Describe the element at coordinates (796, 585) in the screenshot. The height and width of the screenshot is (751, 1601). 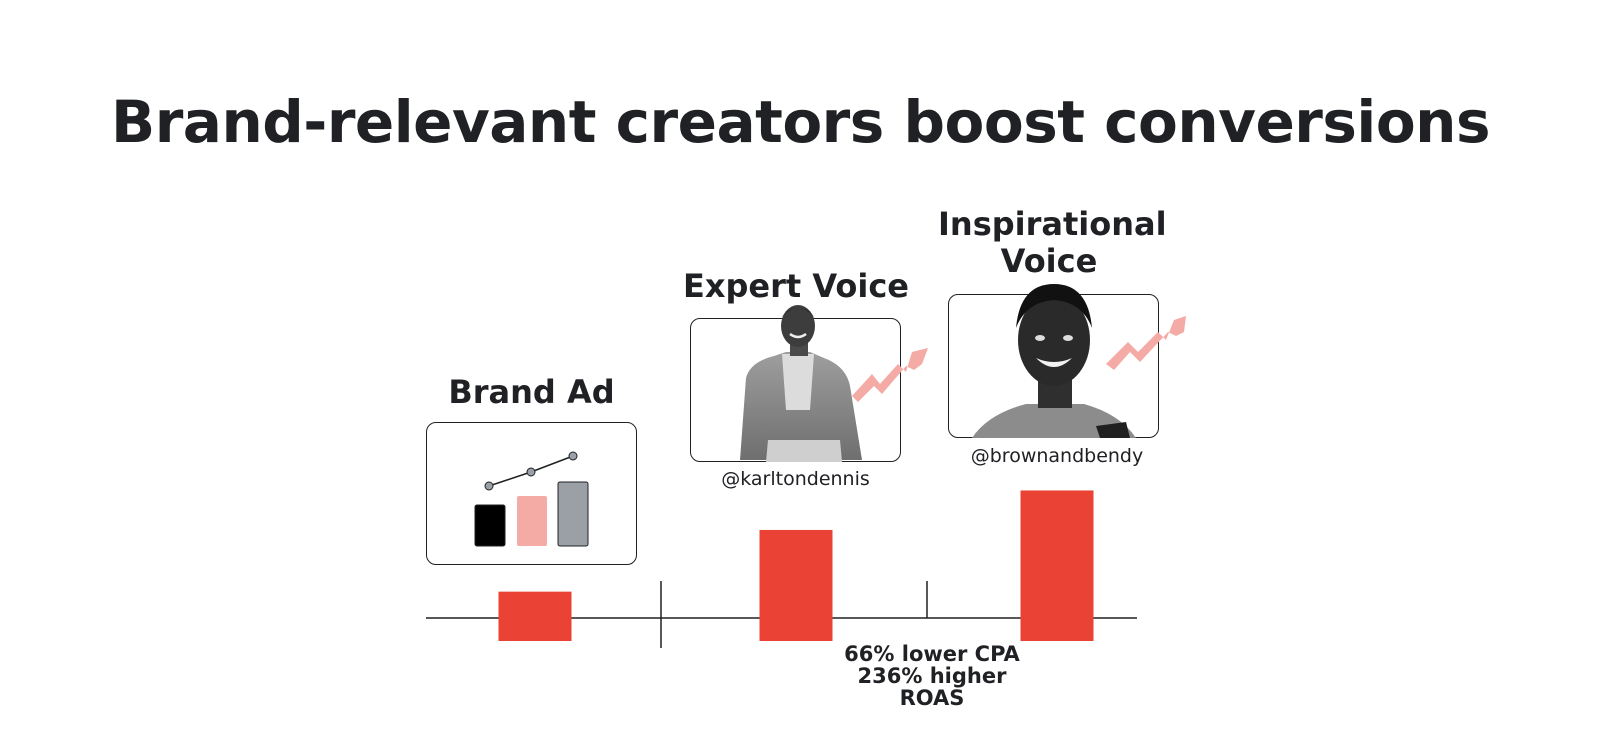
I see `bar-expert-voice` at that location.